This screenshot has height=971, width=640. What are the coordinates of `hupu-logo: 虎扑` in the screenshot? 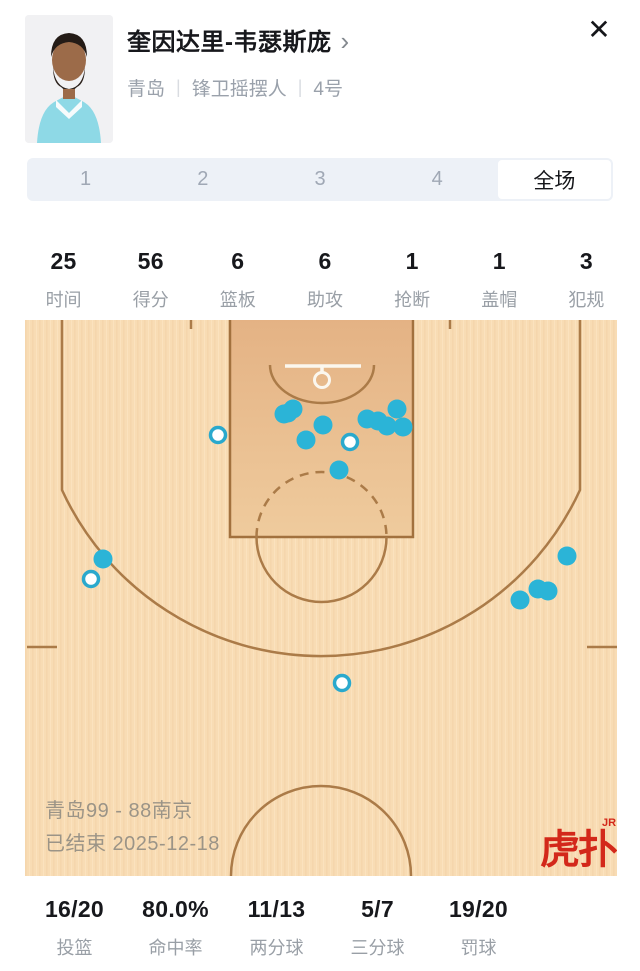 It's located at (578, 850).